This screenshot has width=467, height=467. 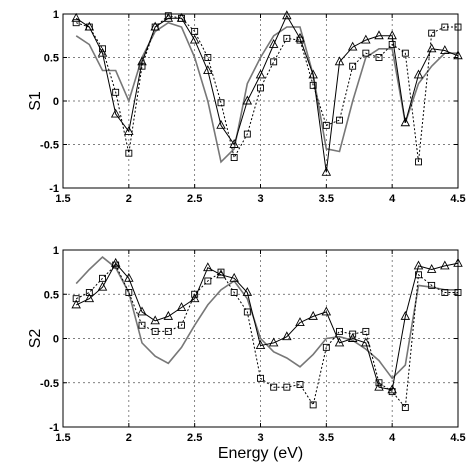 I want to click on x-axis-label: Energy (eV), so click(x=260, y=453).